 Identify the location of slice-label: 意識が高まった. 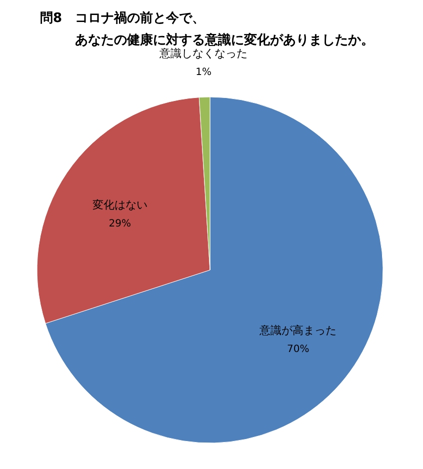
(297, 331).